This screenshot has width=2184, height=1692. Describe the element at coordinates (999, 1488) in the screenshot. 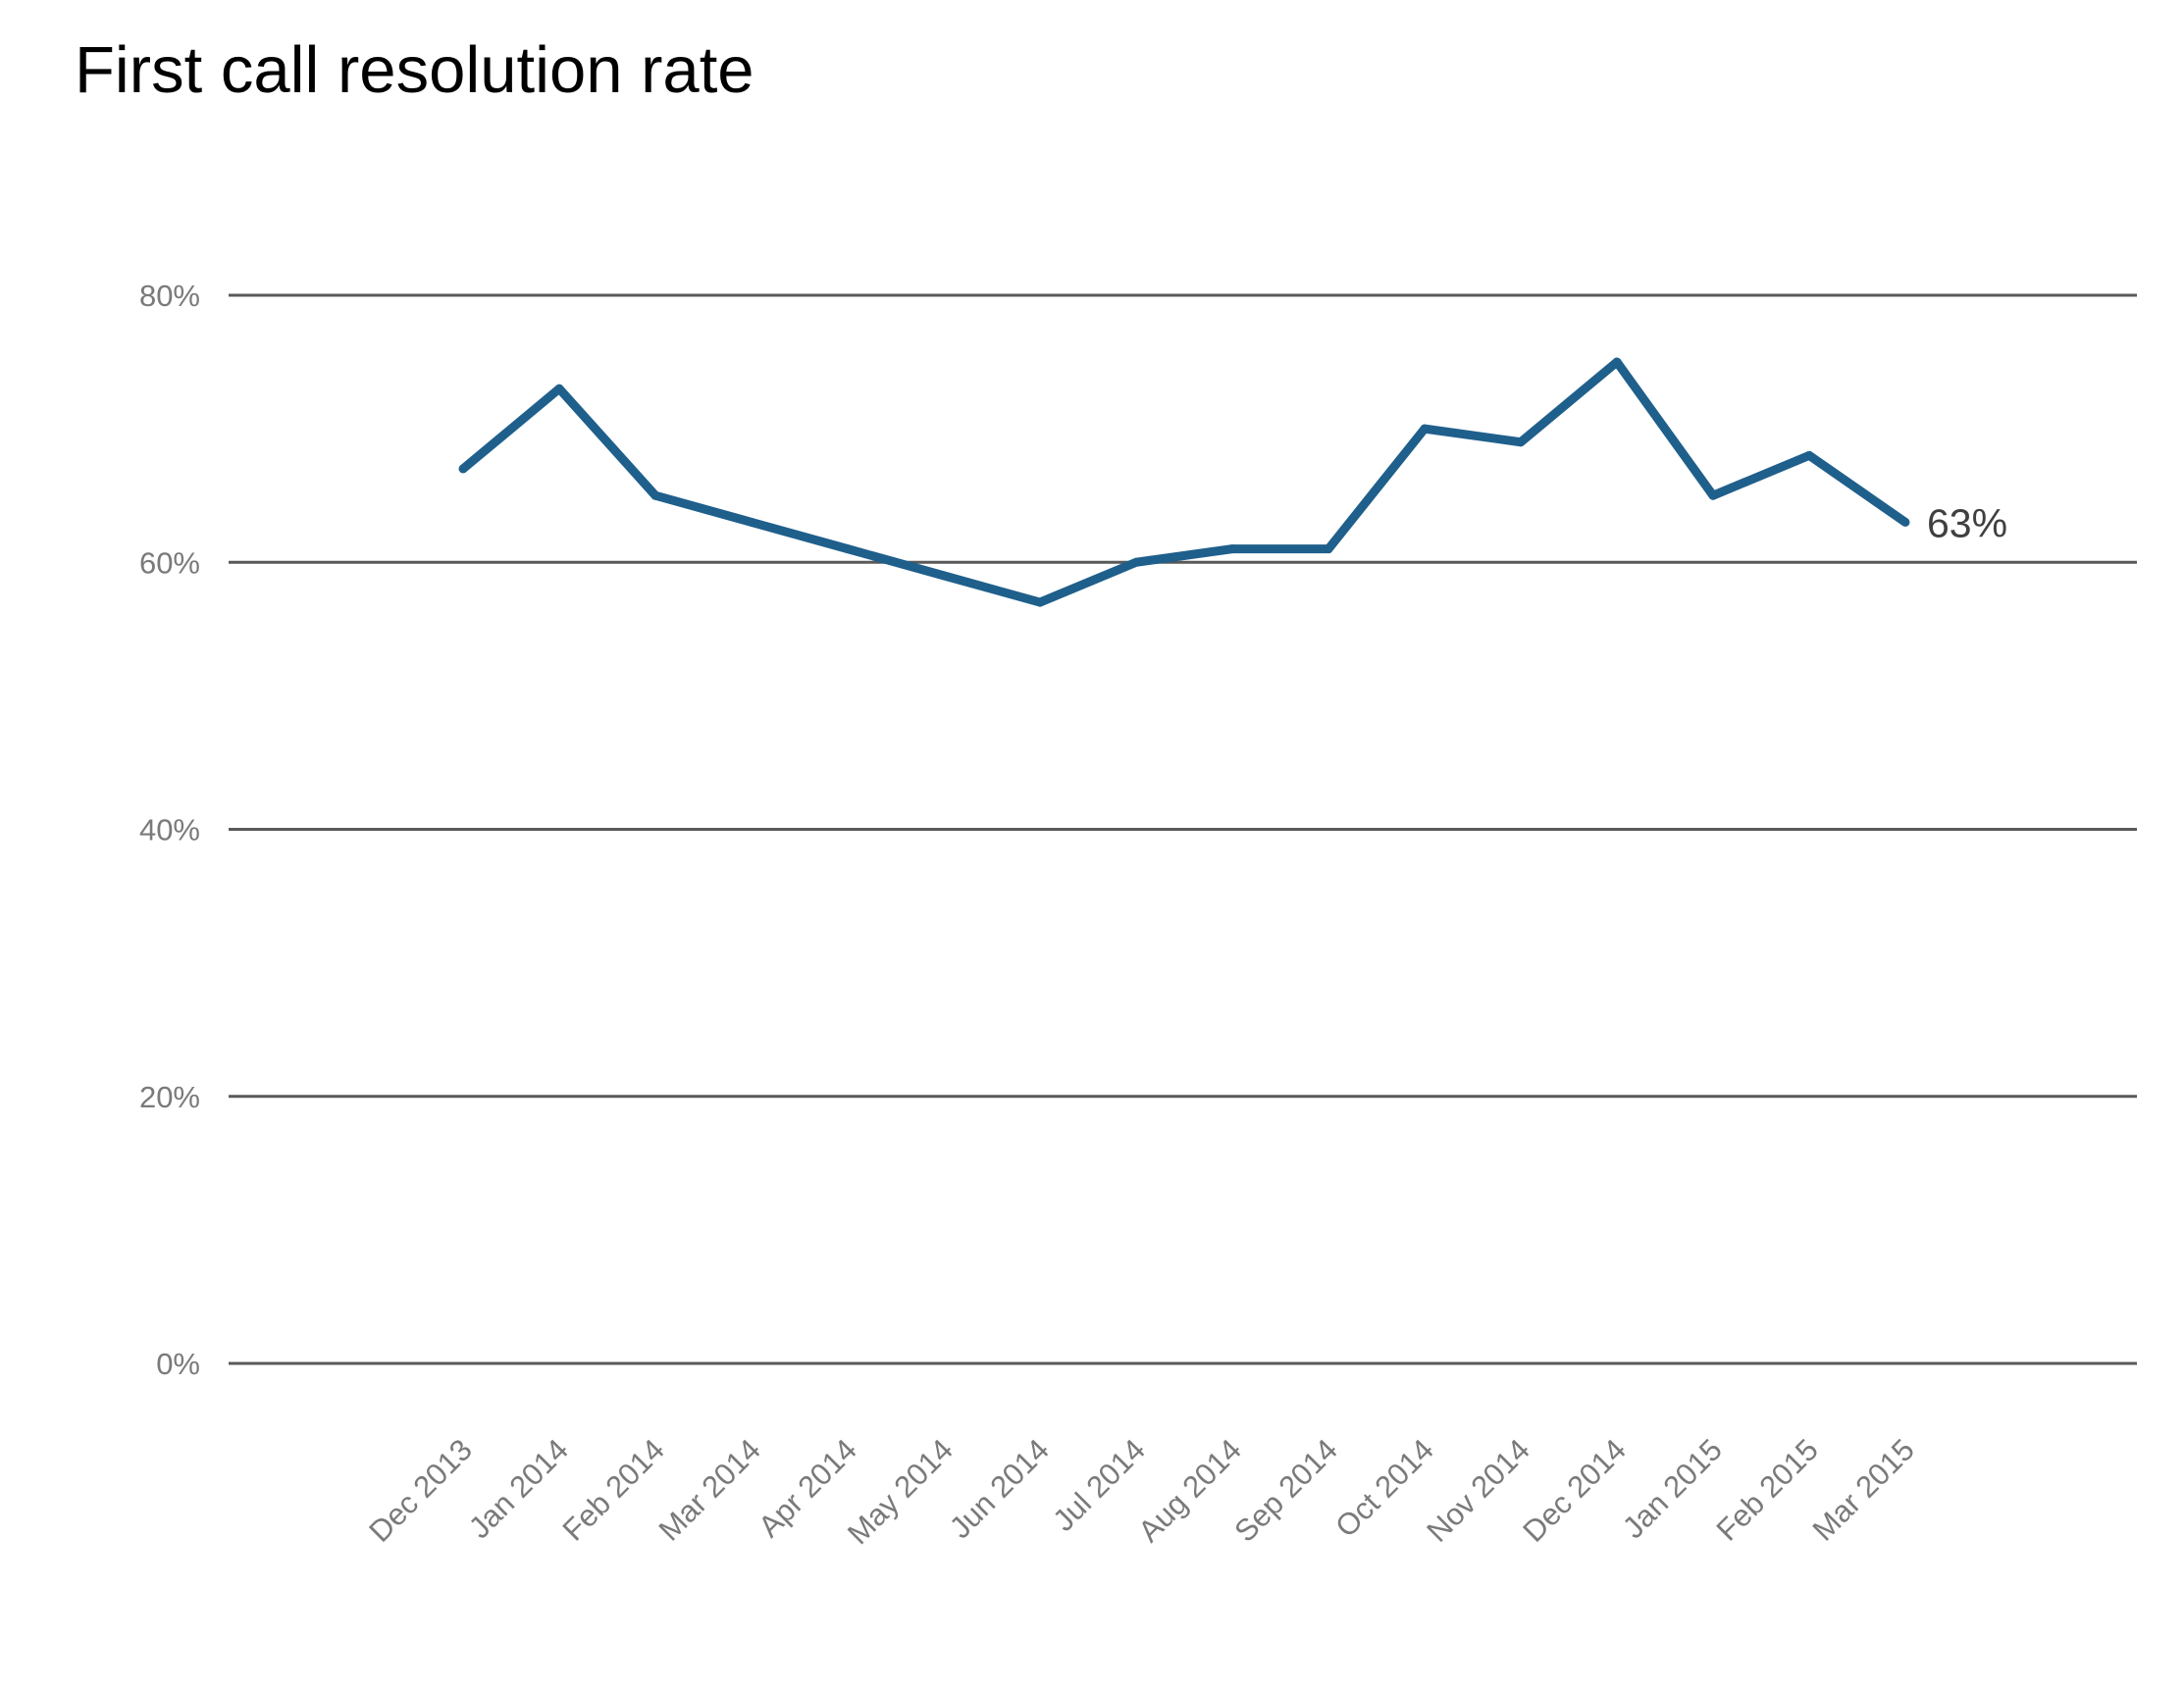

I see `x-tick-label: Jun 2014` at that location.